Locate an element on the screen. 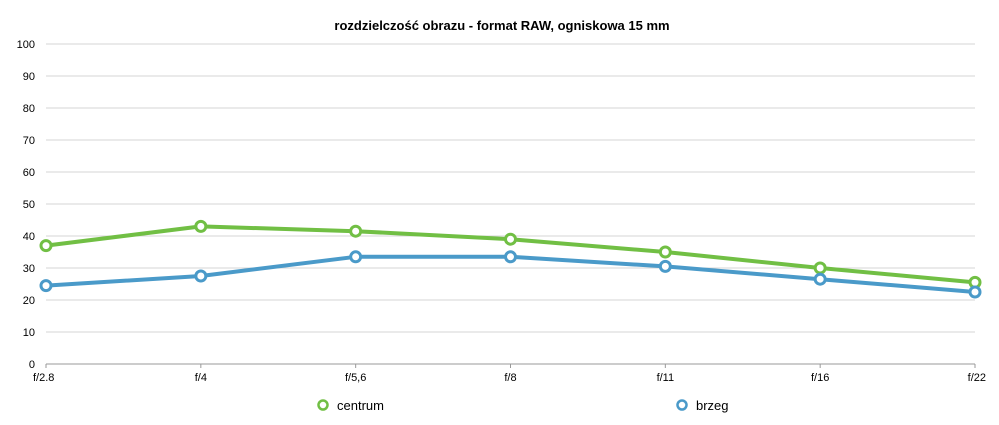  series-brzeg is located at coordinates (510, 274).